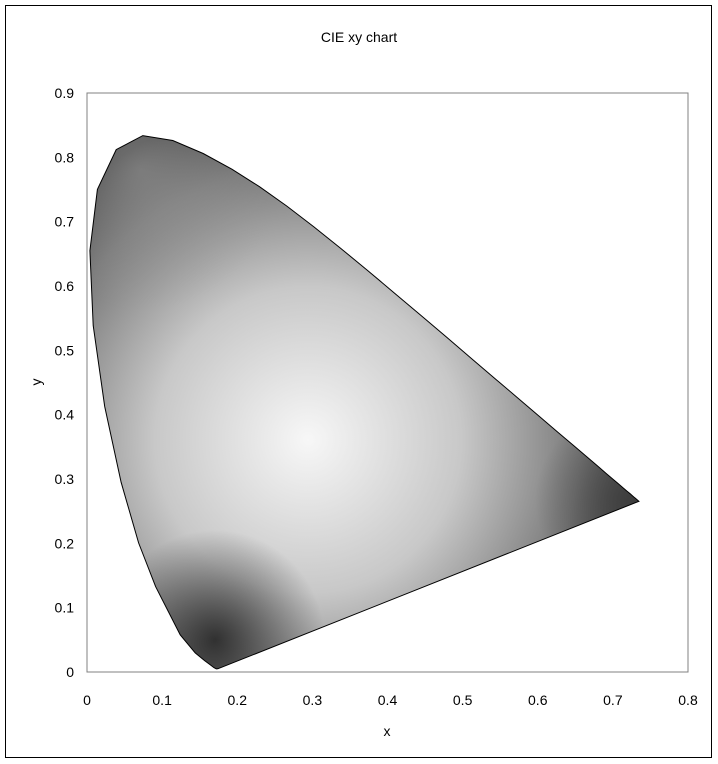 The width and height of the screenshot is (718, 764). Describe the element at coordinates (65, 479) in the screenshot. I see `y-tick-label: 0.3` at that location.